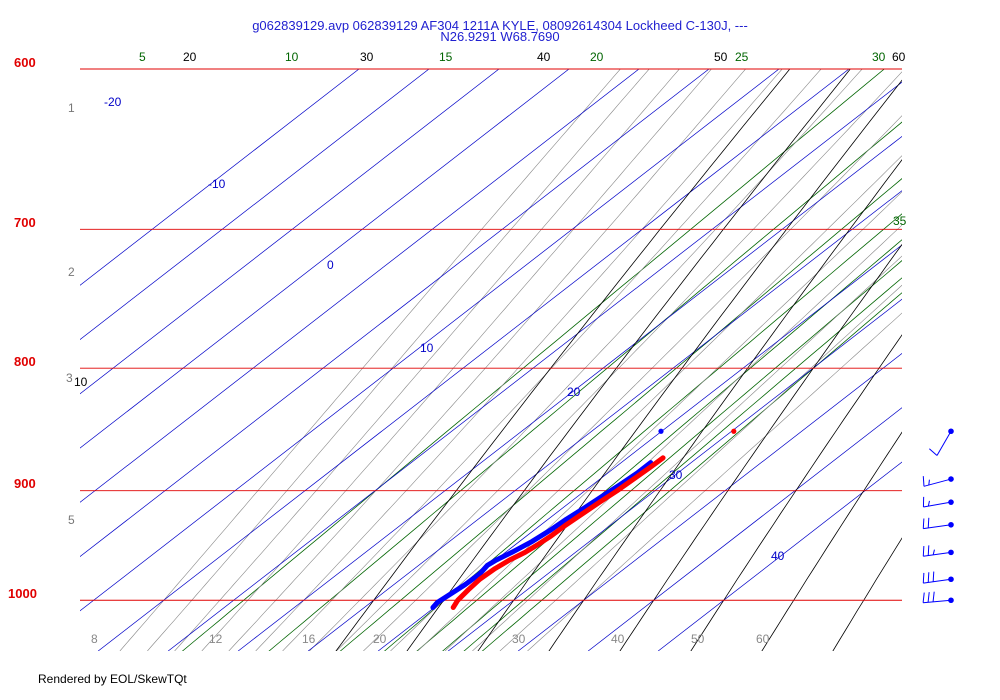 This screenshot has height=700, width=1000. What do you see at coordinates (380, 639) in the screenshot?
I see `bottom-axis-label: 20` at bounding box center [380, 639].